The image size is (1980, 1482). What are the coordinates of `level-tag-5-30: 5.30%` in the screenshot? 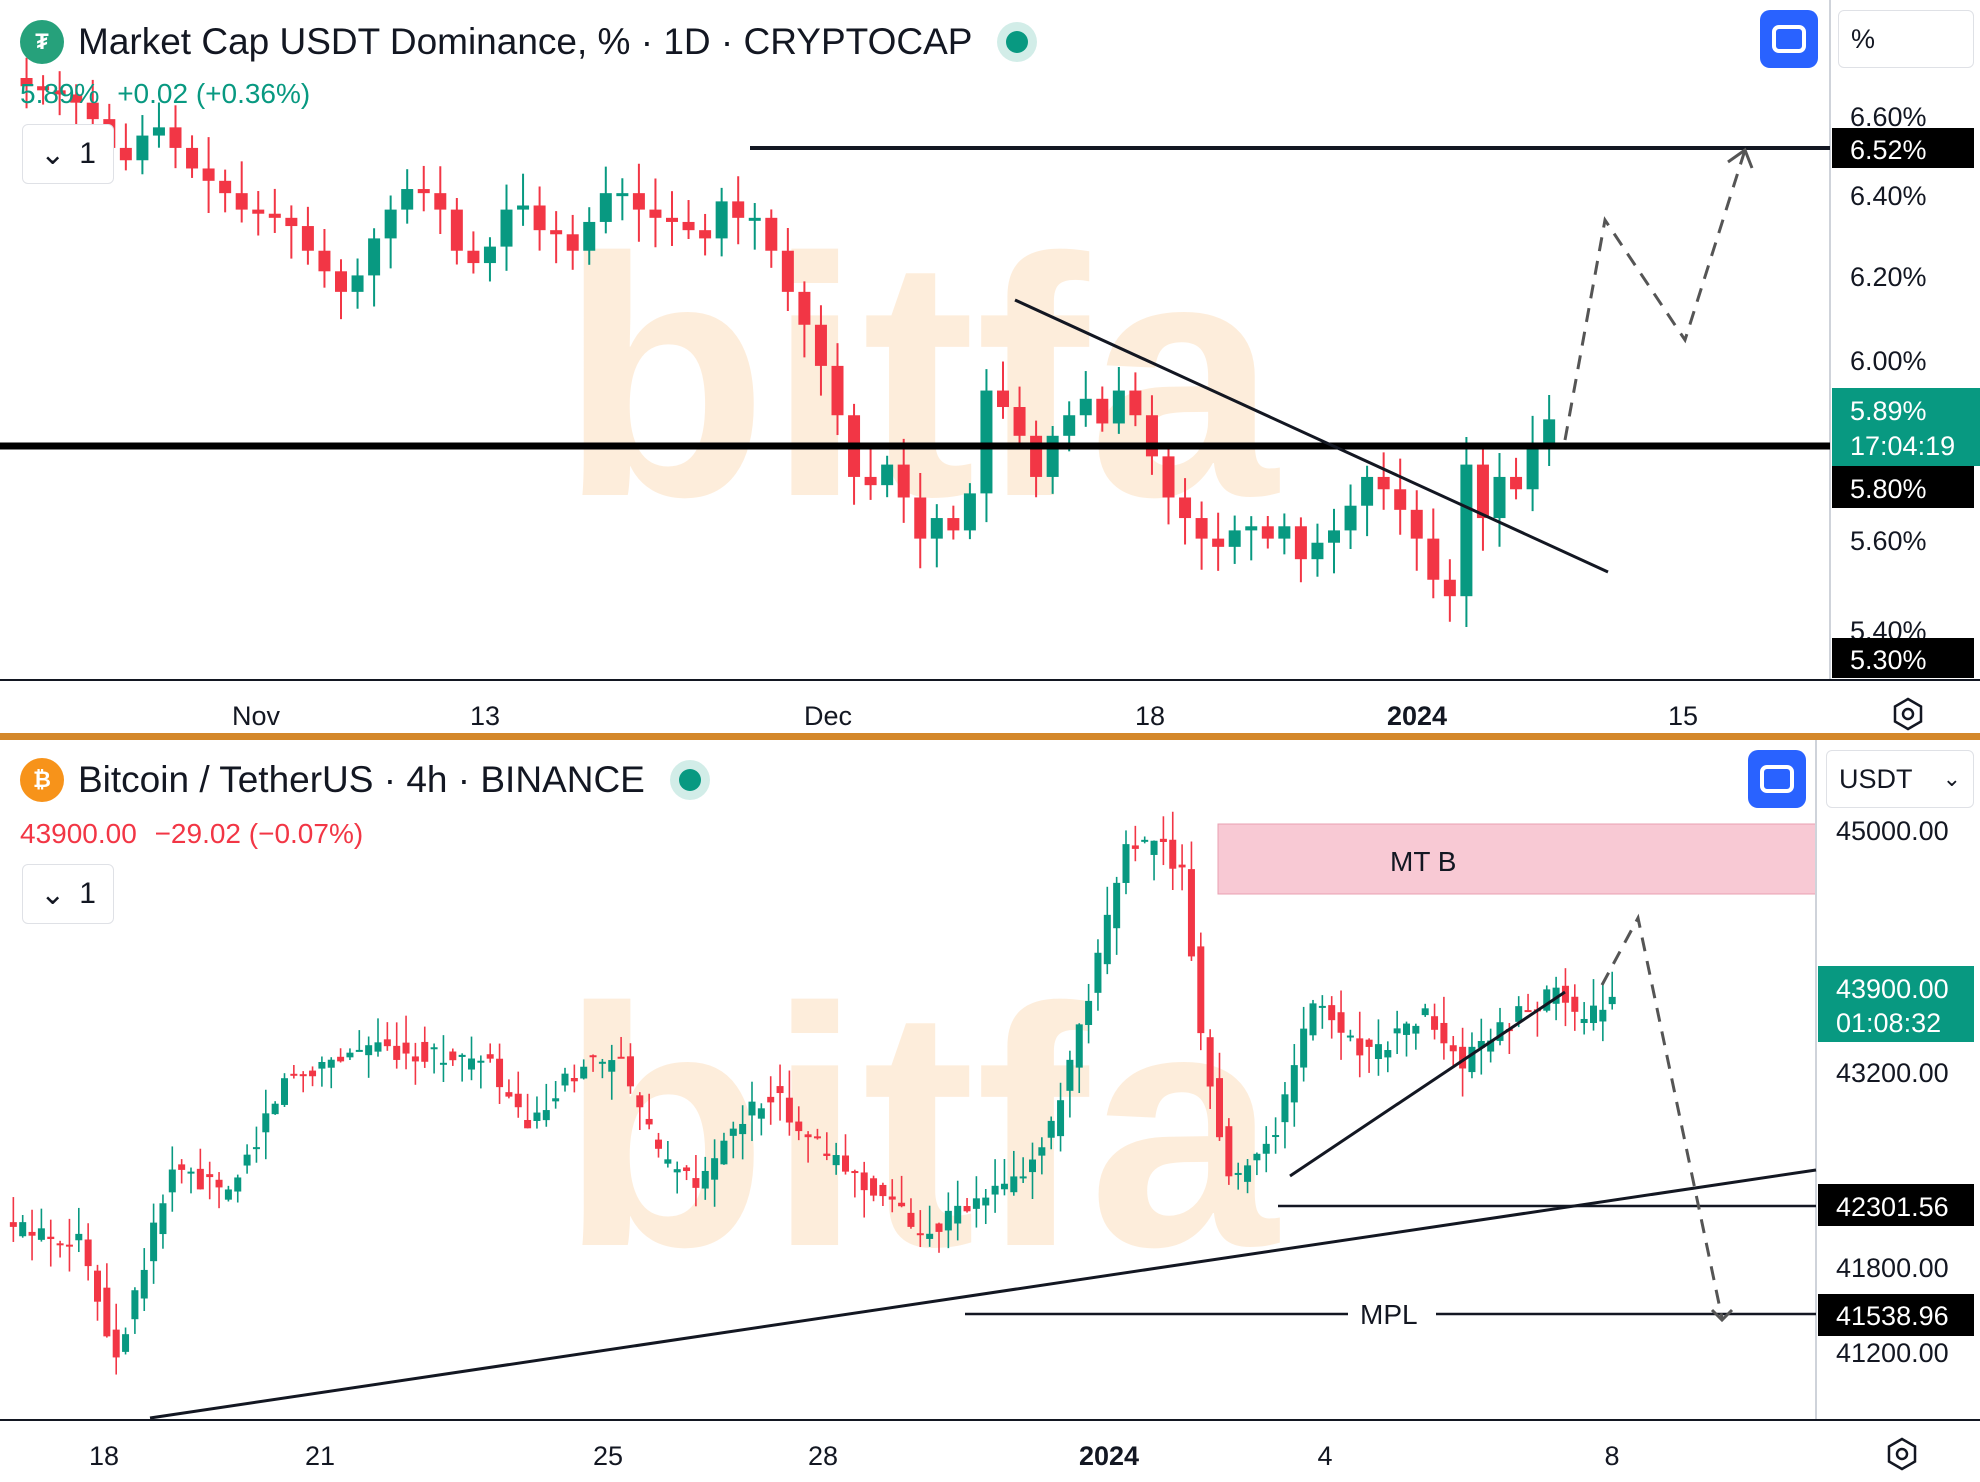 It's located at (1903, 658).